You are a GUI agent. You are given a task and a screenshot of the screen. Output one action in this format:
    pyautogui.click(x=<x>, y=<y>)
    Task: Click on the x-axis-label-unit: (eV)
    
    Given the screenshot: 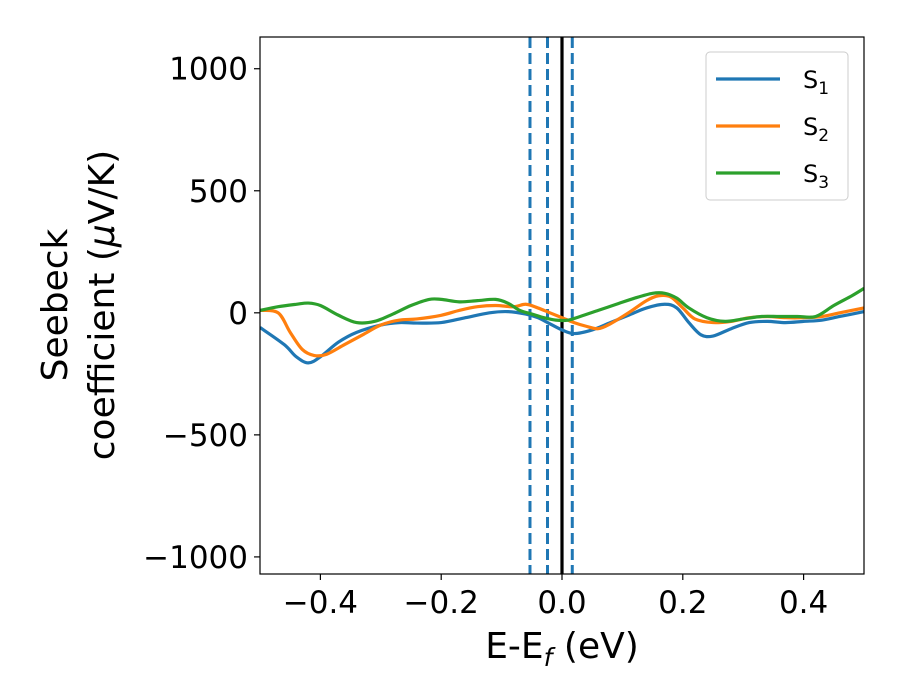 What is the action you would take?
    pyautogui.click(x=595, y=646)
    